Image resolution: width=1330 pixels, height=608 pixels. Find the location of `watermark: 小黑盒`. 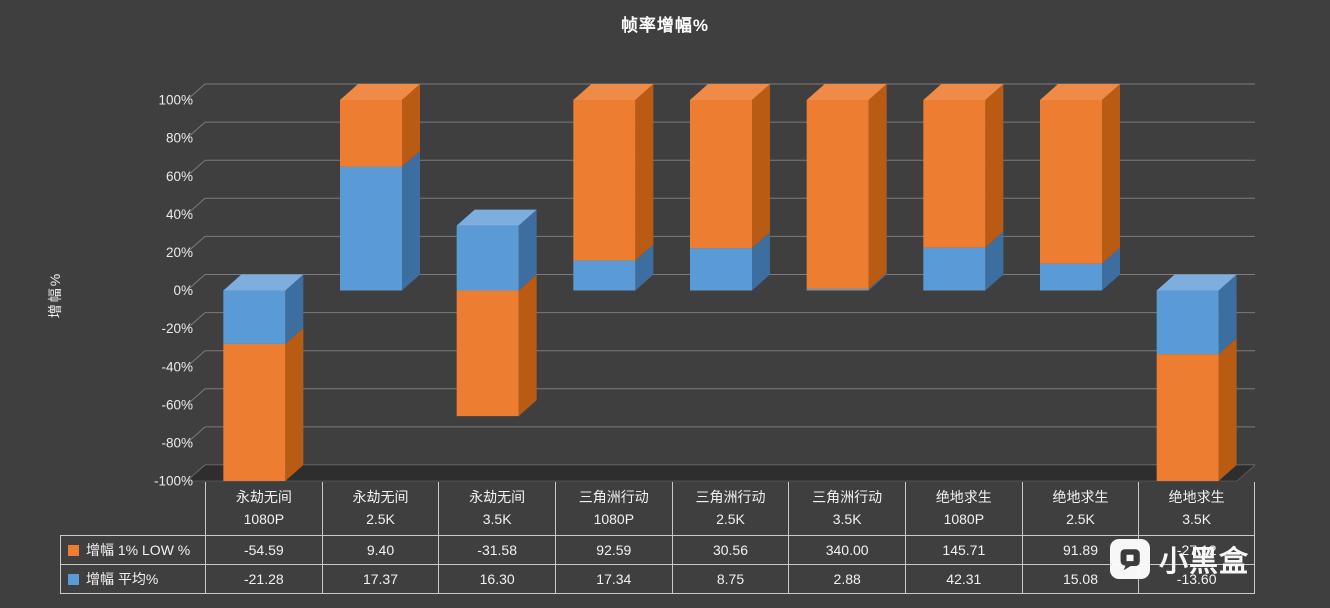

watermark: 小黑盒 is located at coordinates (1179, 559).